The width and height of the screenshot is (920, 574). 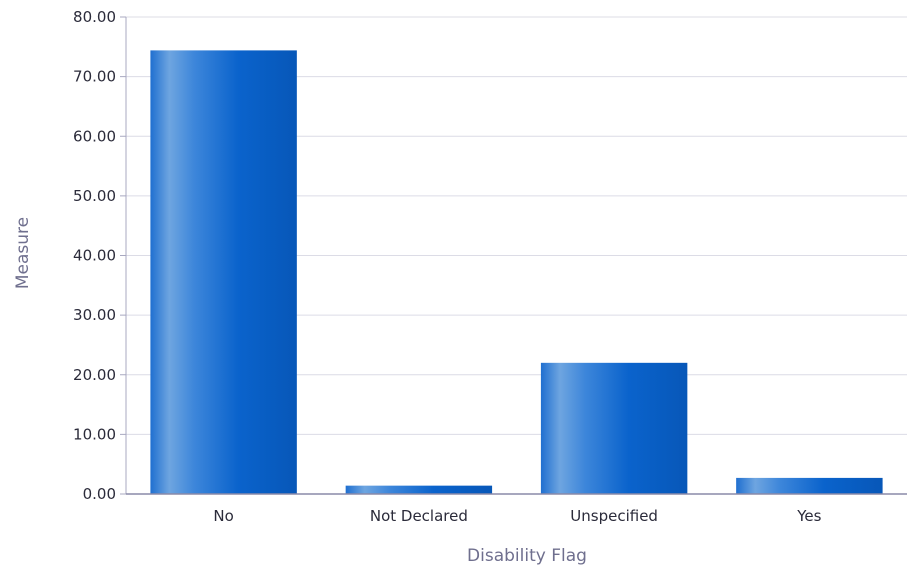 What do you see at coordinates (94, 77) in the screenshot?
I see `y-tick-label: 70.00` at bounding box center [94, 77].